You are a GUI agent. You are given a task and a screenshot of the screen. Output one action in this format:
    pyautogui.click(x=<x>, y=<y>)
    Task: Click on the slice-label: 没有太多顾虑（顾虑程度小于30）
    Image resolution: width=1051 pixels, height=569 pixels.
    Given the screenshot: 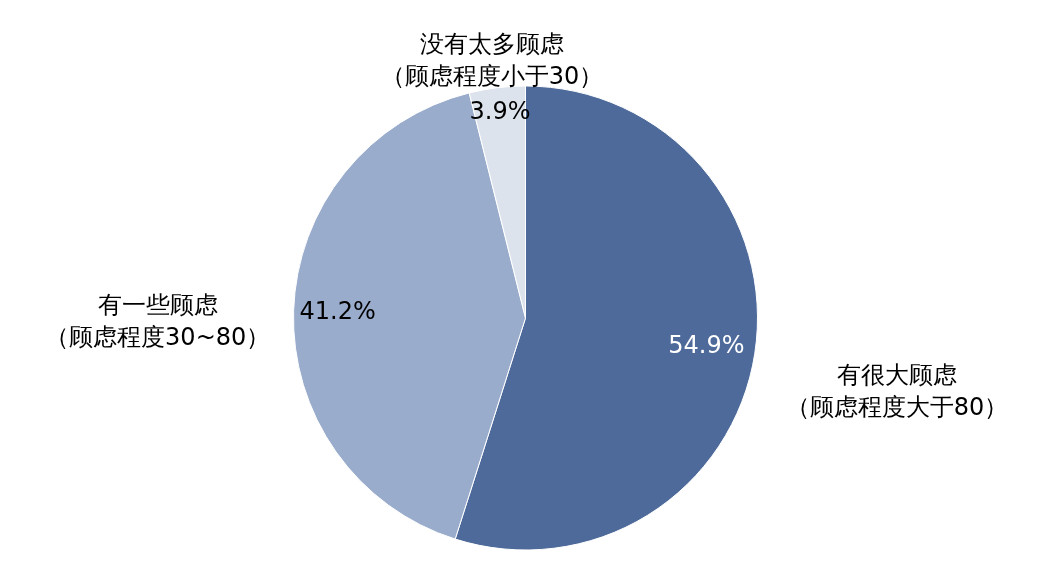 What is the action you would take?
    pyautogui.click(x=492, y=60)
    